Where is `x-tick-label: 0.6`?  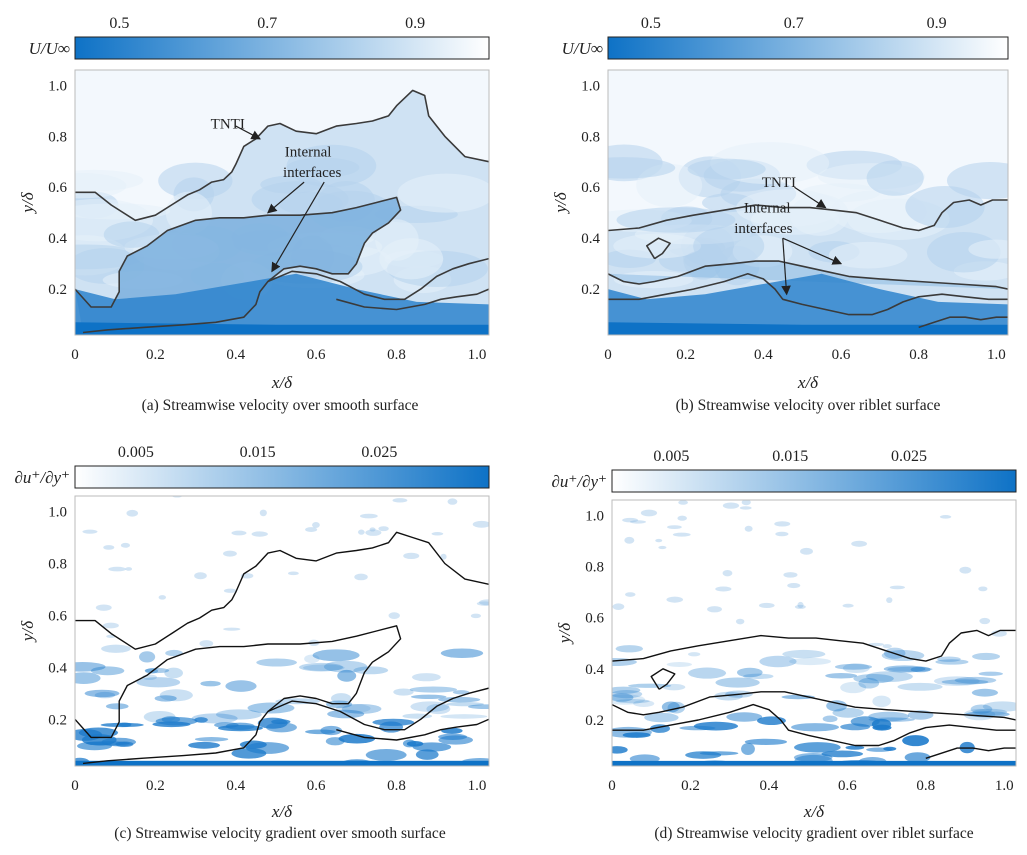
x-tick-label: 0.6 is located at coordinates (841, 355).